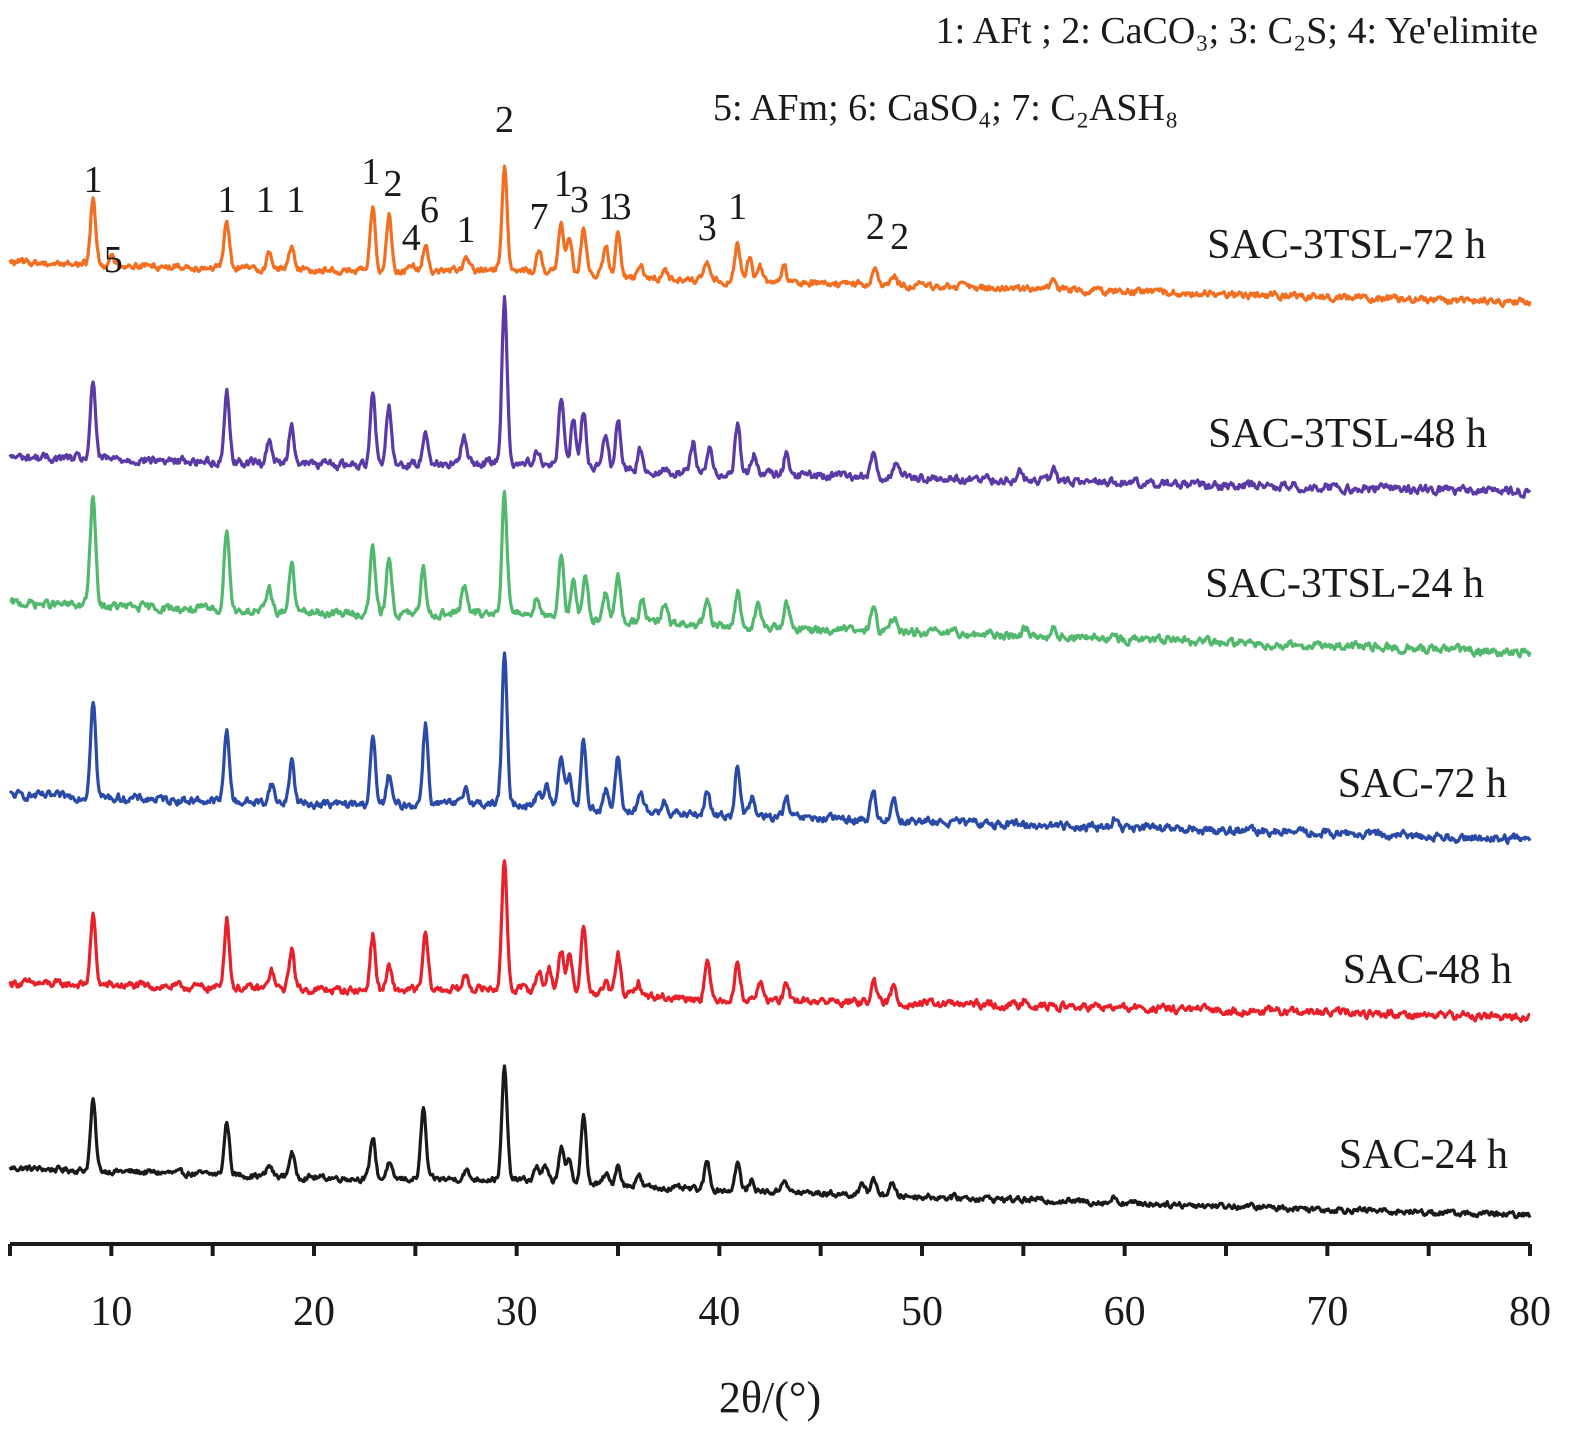 Image resolution: width=1575 pixels, height=1442 pixels. Describe the element at coordinates (1125, 1312) in the screenshot. I see `x-tick-label: 60` at that location.